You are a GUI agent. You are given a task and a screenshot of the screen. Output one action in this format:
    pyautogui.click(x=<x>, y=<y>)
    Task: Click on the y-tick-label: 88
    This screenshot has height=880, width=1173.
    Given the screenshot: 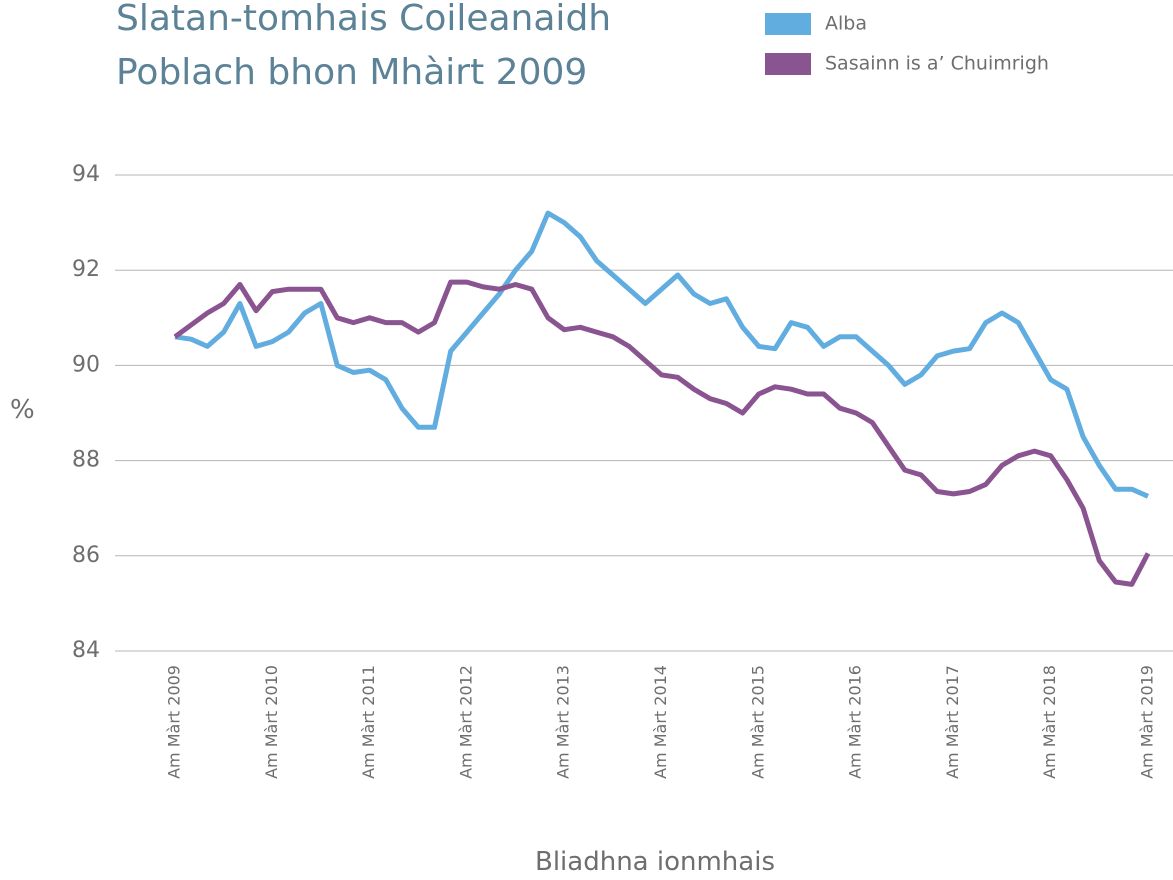 What is the action you would take?
    pyautogui.click(x=86, y=460)
    